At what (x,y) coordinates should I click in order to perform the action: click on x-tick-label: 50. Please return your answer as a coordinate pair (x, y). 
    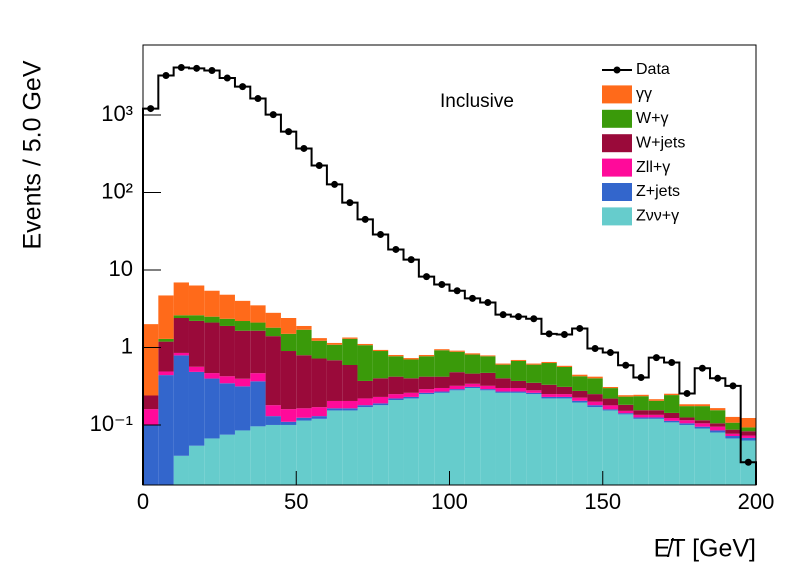
    Looking at the image, I should click on (296, 501).